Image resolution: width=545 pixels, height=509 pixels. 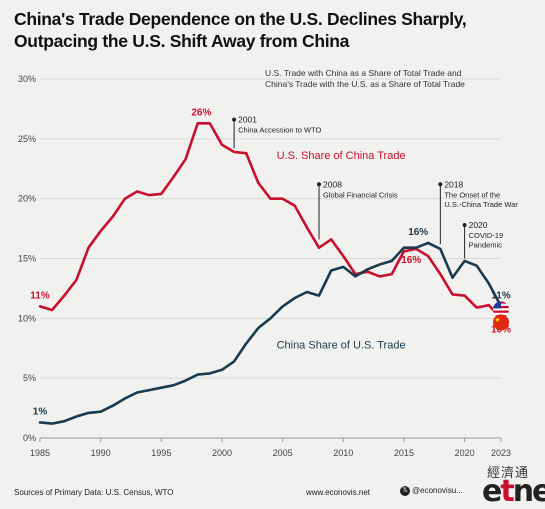 I want to click on annotation-text: COVID-19, so click(x=486, y=235).